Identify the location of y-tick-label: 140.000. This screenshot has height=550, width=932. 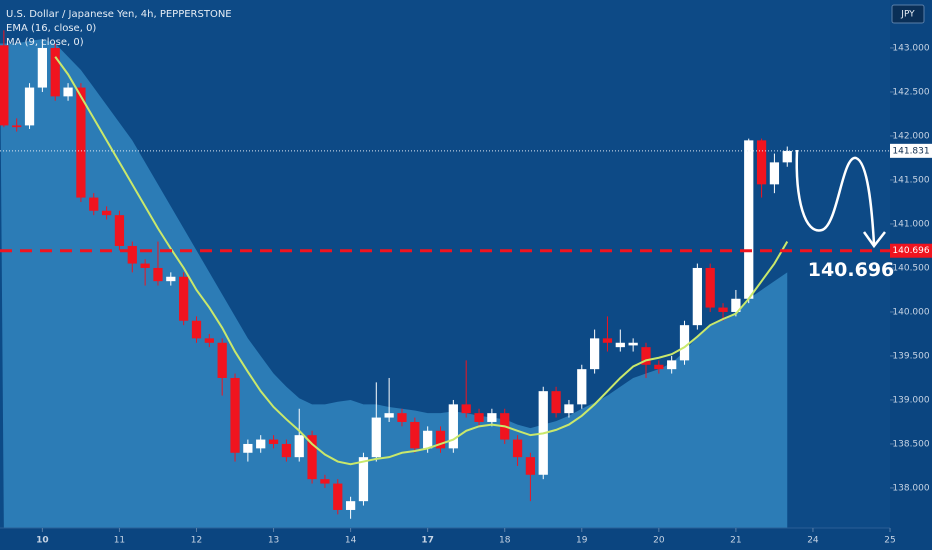
(910, 312).